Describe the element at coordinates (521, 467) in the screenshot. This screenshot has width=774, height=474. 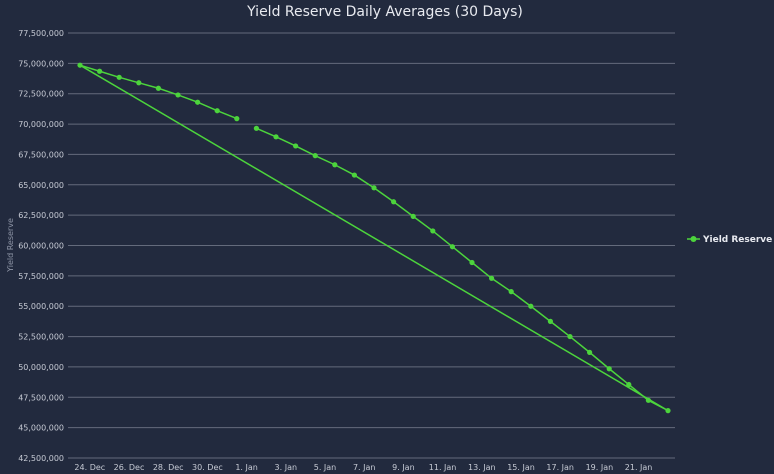
I see `x-tick-label: 15. Jan` at that location.